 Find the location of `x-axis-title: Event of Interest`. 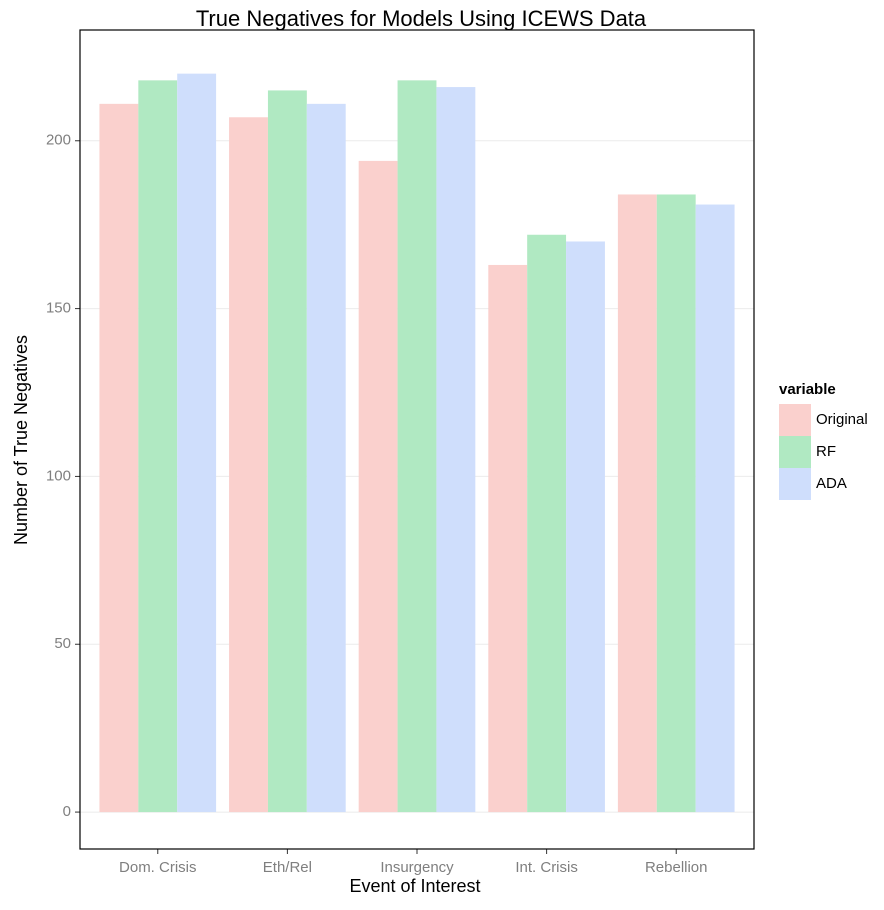

x-axis-title: Event of Interest is located at coordinates (414, 886).